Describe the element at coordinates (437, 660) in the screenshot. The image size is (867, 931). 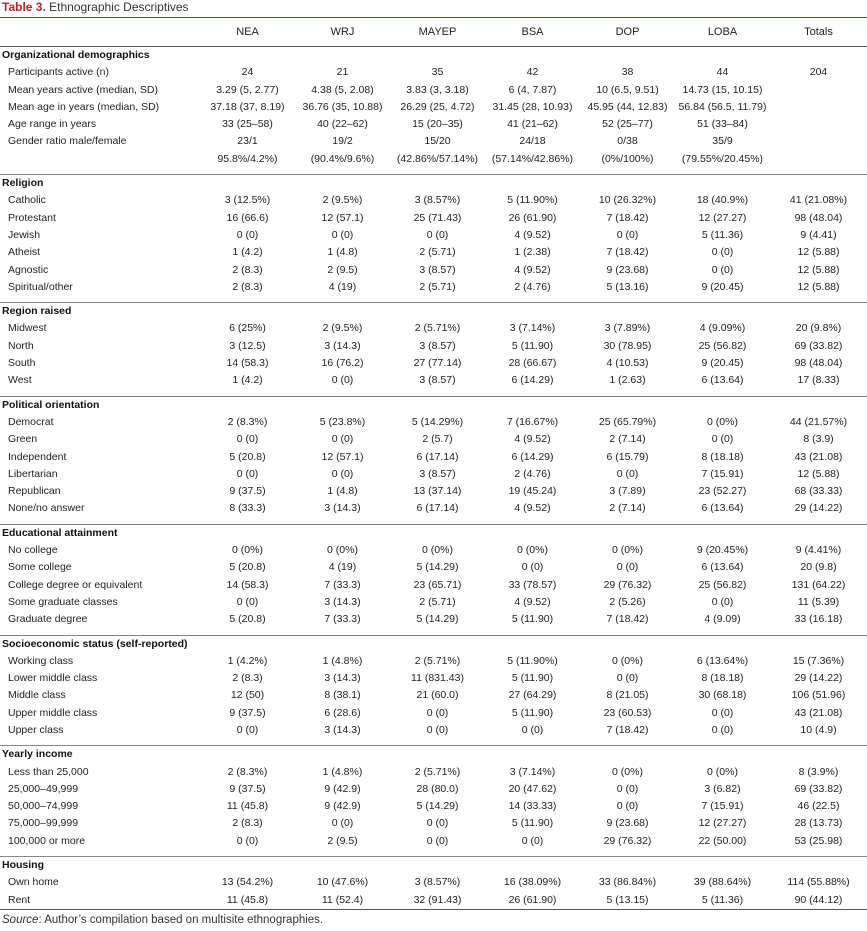
I see `cell-value: 2 (5.71%)` at that location.